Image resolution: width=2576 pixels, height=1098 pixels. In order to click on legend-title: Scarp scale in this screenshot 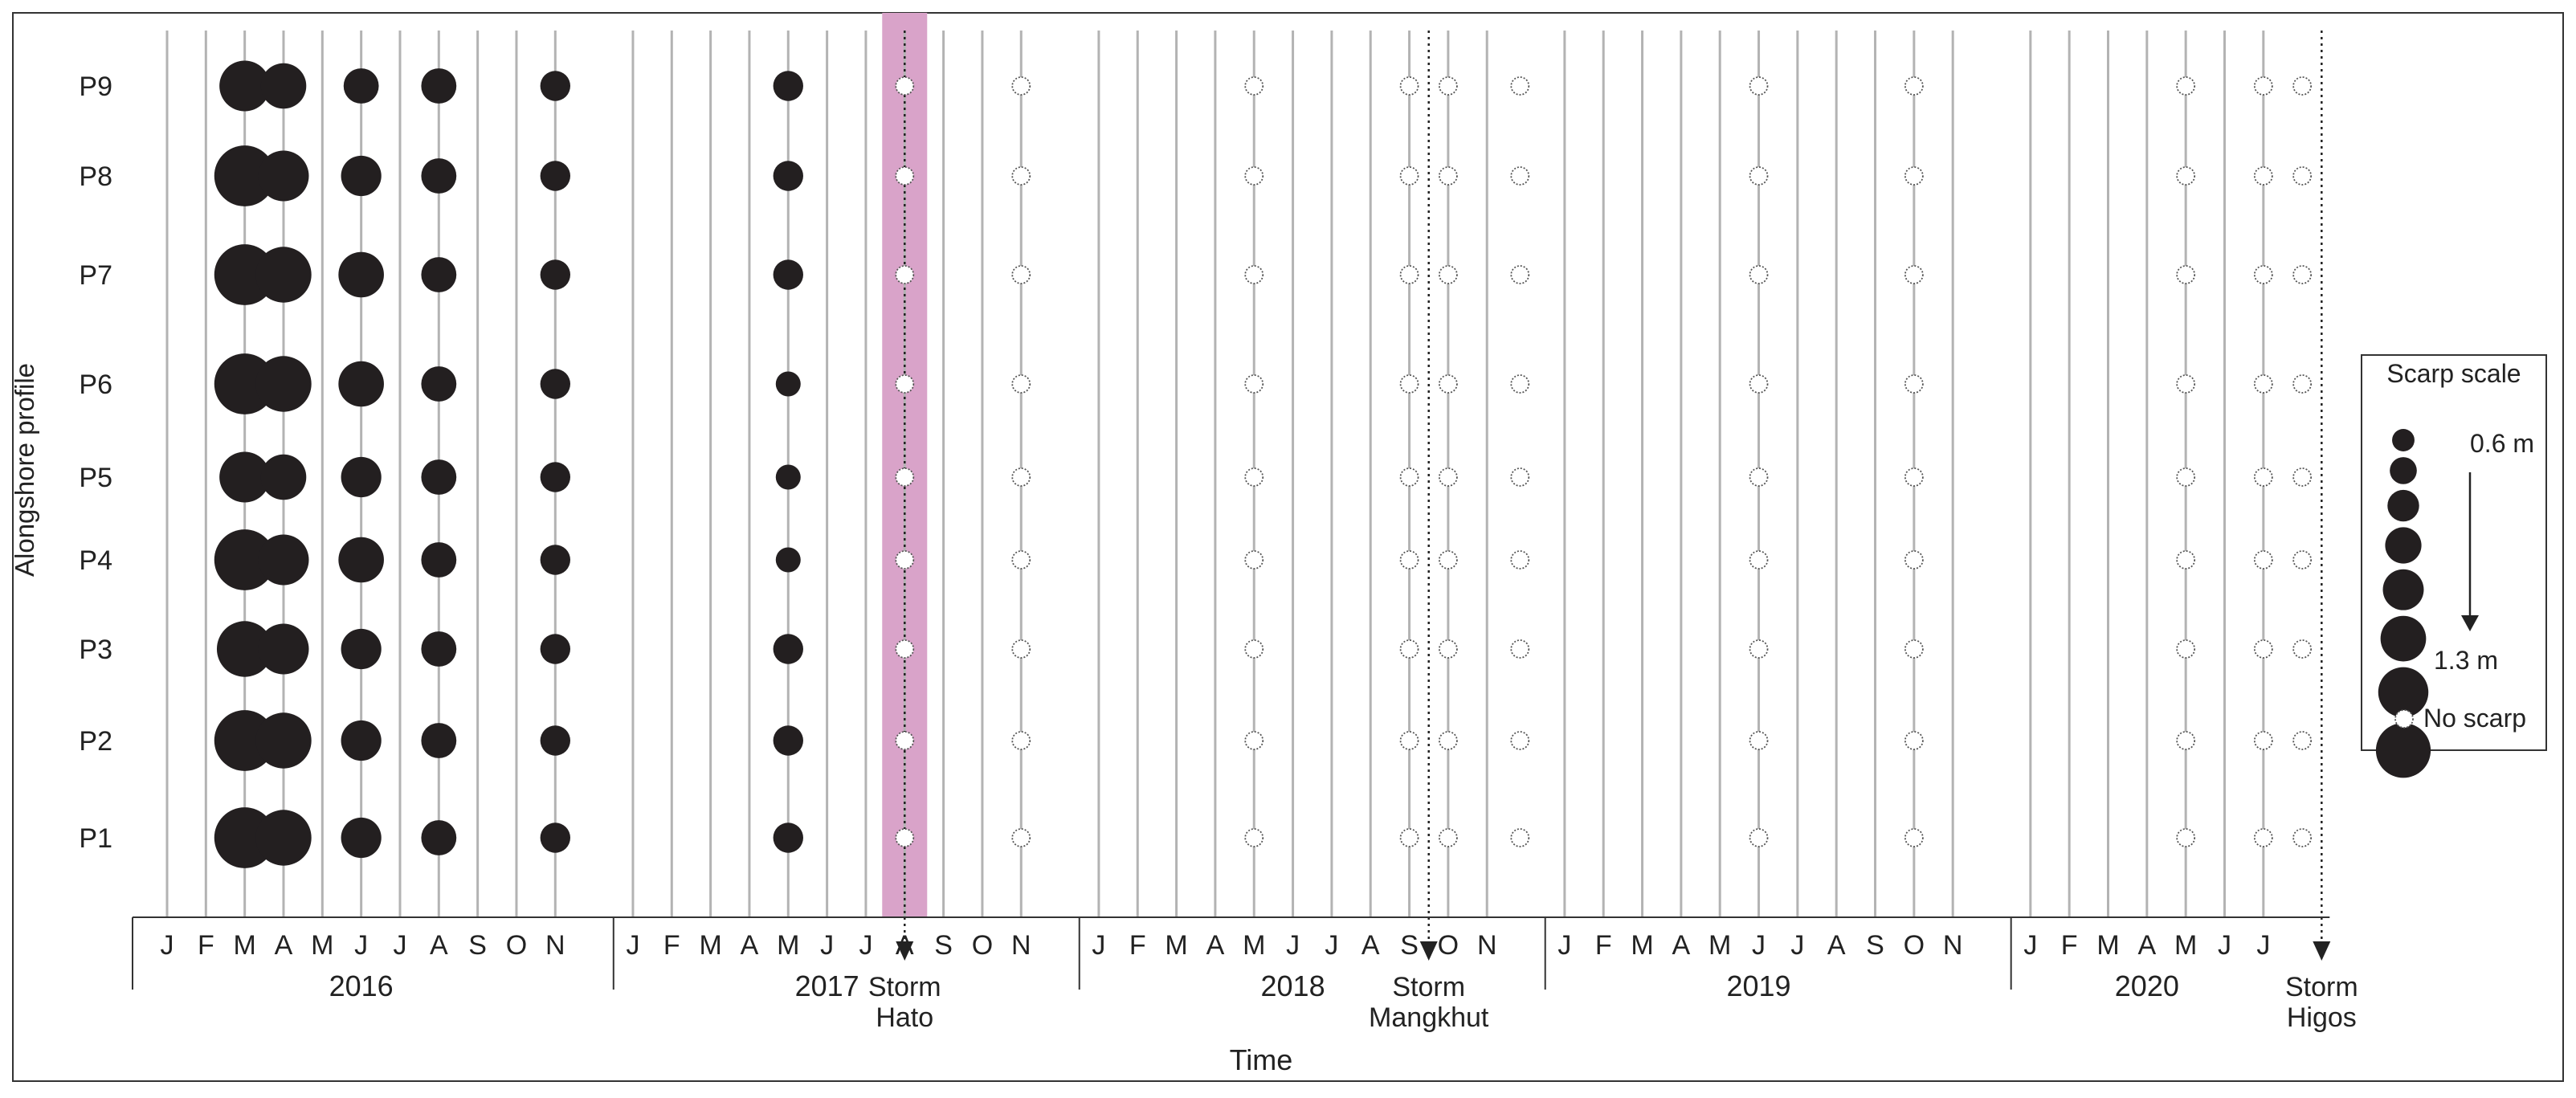, I will do `click(2453, 373)`.